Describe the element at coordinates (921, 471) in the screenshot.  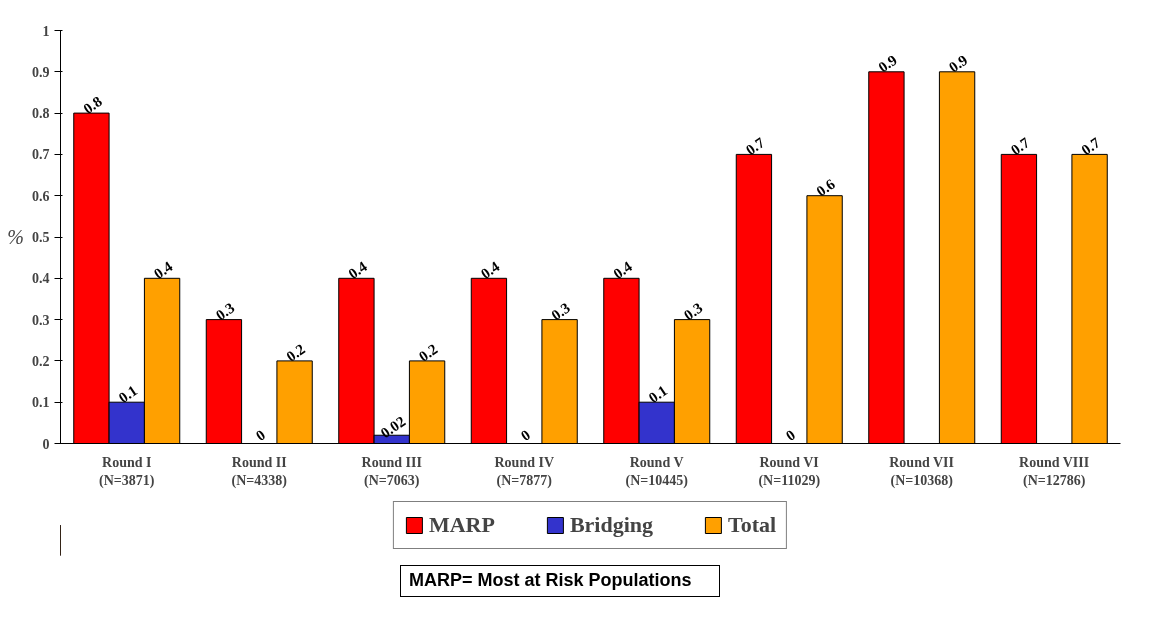
I see `x-tick-label: Round VII (N=10368)` at that location.